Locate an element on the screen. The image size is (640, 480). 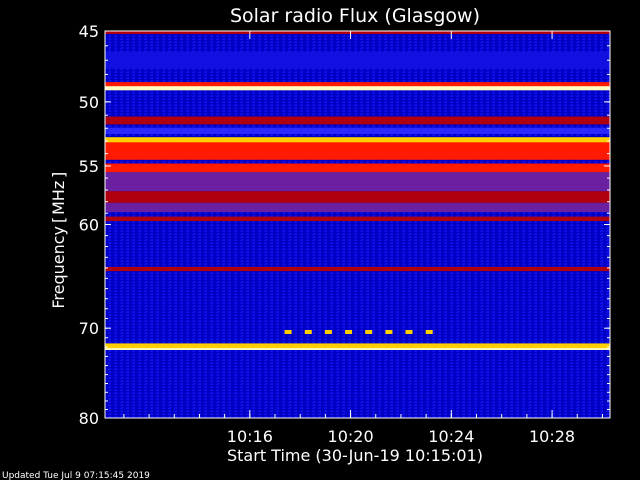
radio-burst is located at coordinates (358, 332).